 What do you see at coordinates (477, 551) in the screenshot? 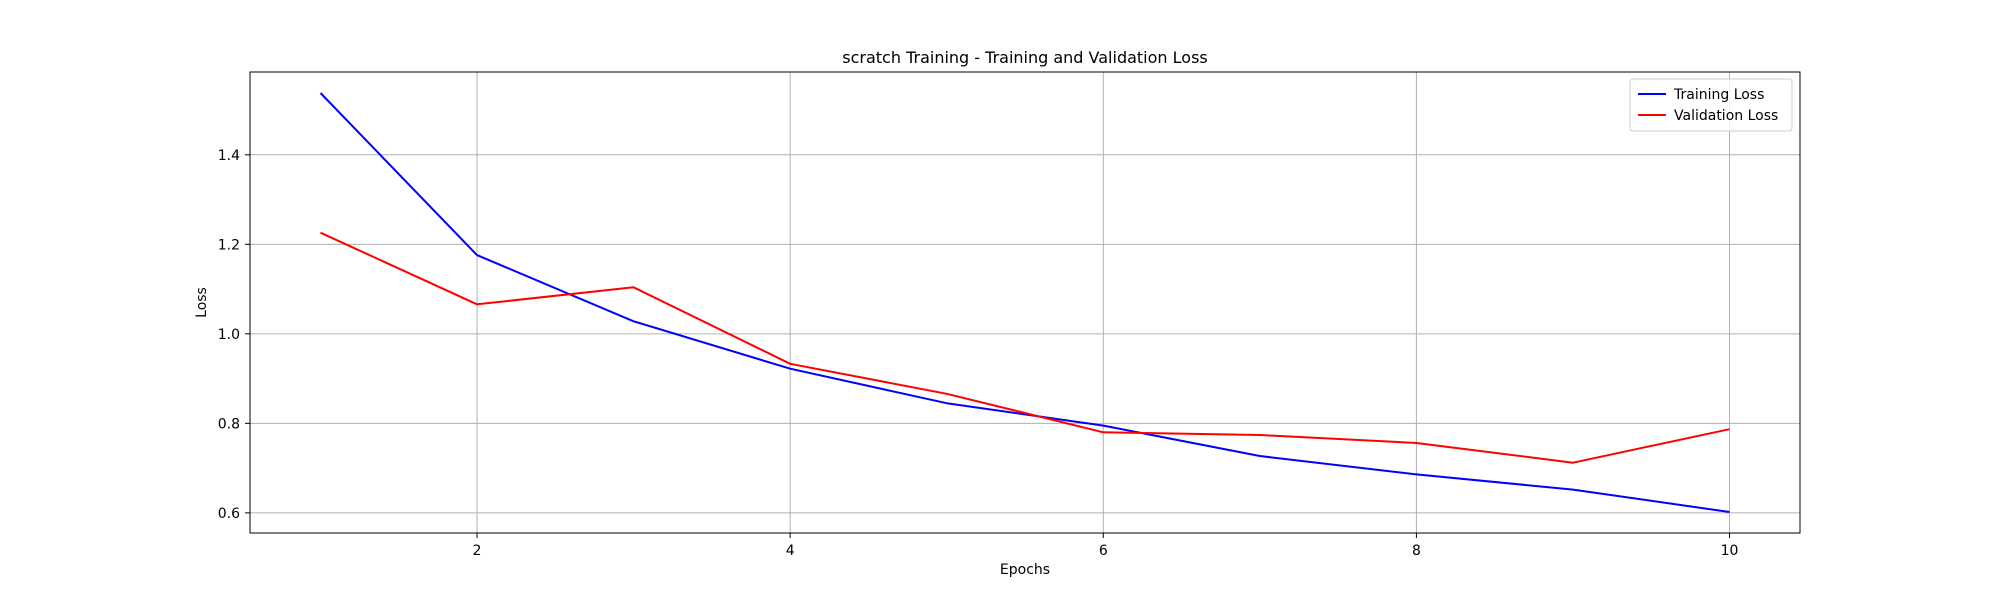
I see `x-tick-label: 2` at bounding box center [477, 551].